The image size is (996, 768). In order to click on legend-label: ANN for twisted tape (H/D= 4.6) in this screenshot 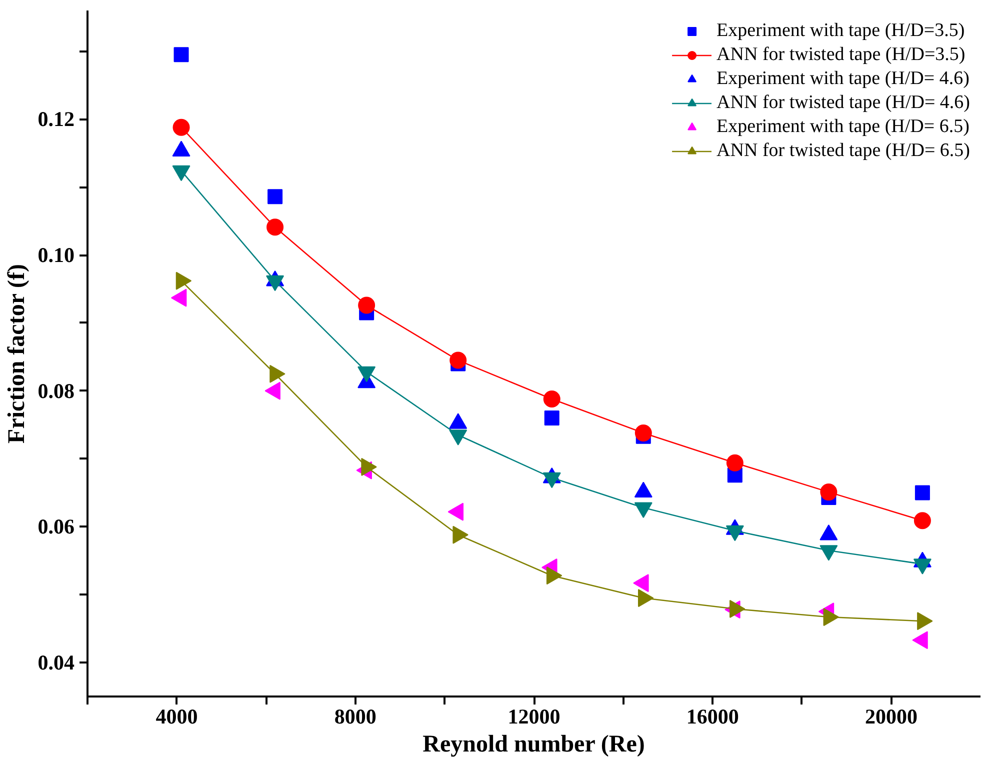, I will do `click(843, 103)`.